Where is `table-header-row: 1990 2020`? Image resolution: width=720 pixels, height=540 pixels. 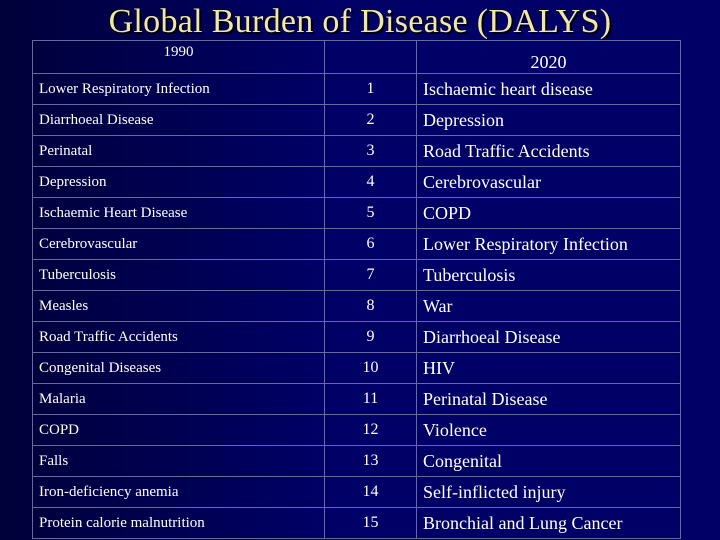 table-header-row: 1990 2020 is located at coordinates (356, 57).